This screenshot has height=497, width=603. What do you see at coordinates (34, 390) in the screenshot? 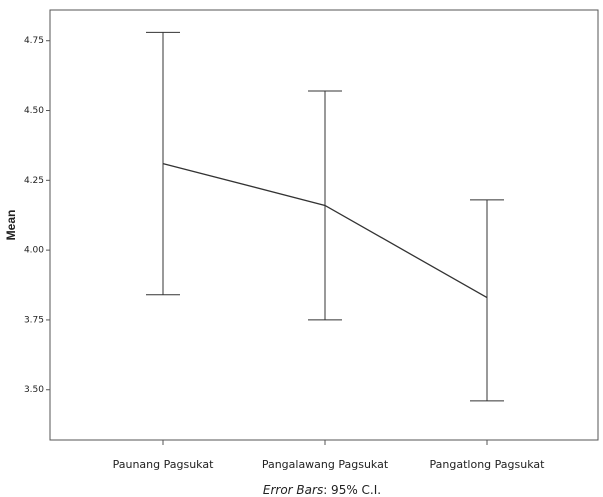
I see `y-tick-label: 3.50` at bounding box center [34, 390].